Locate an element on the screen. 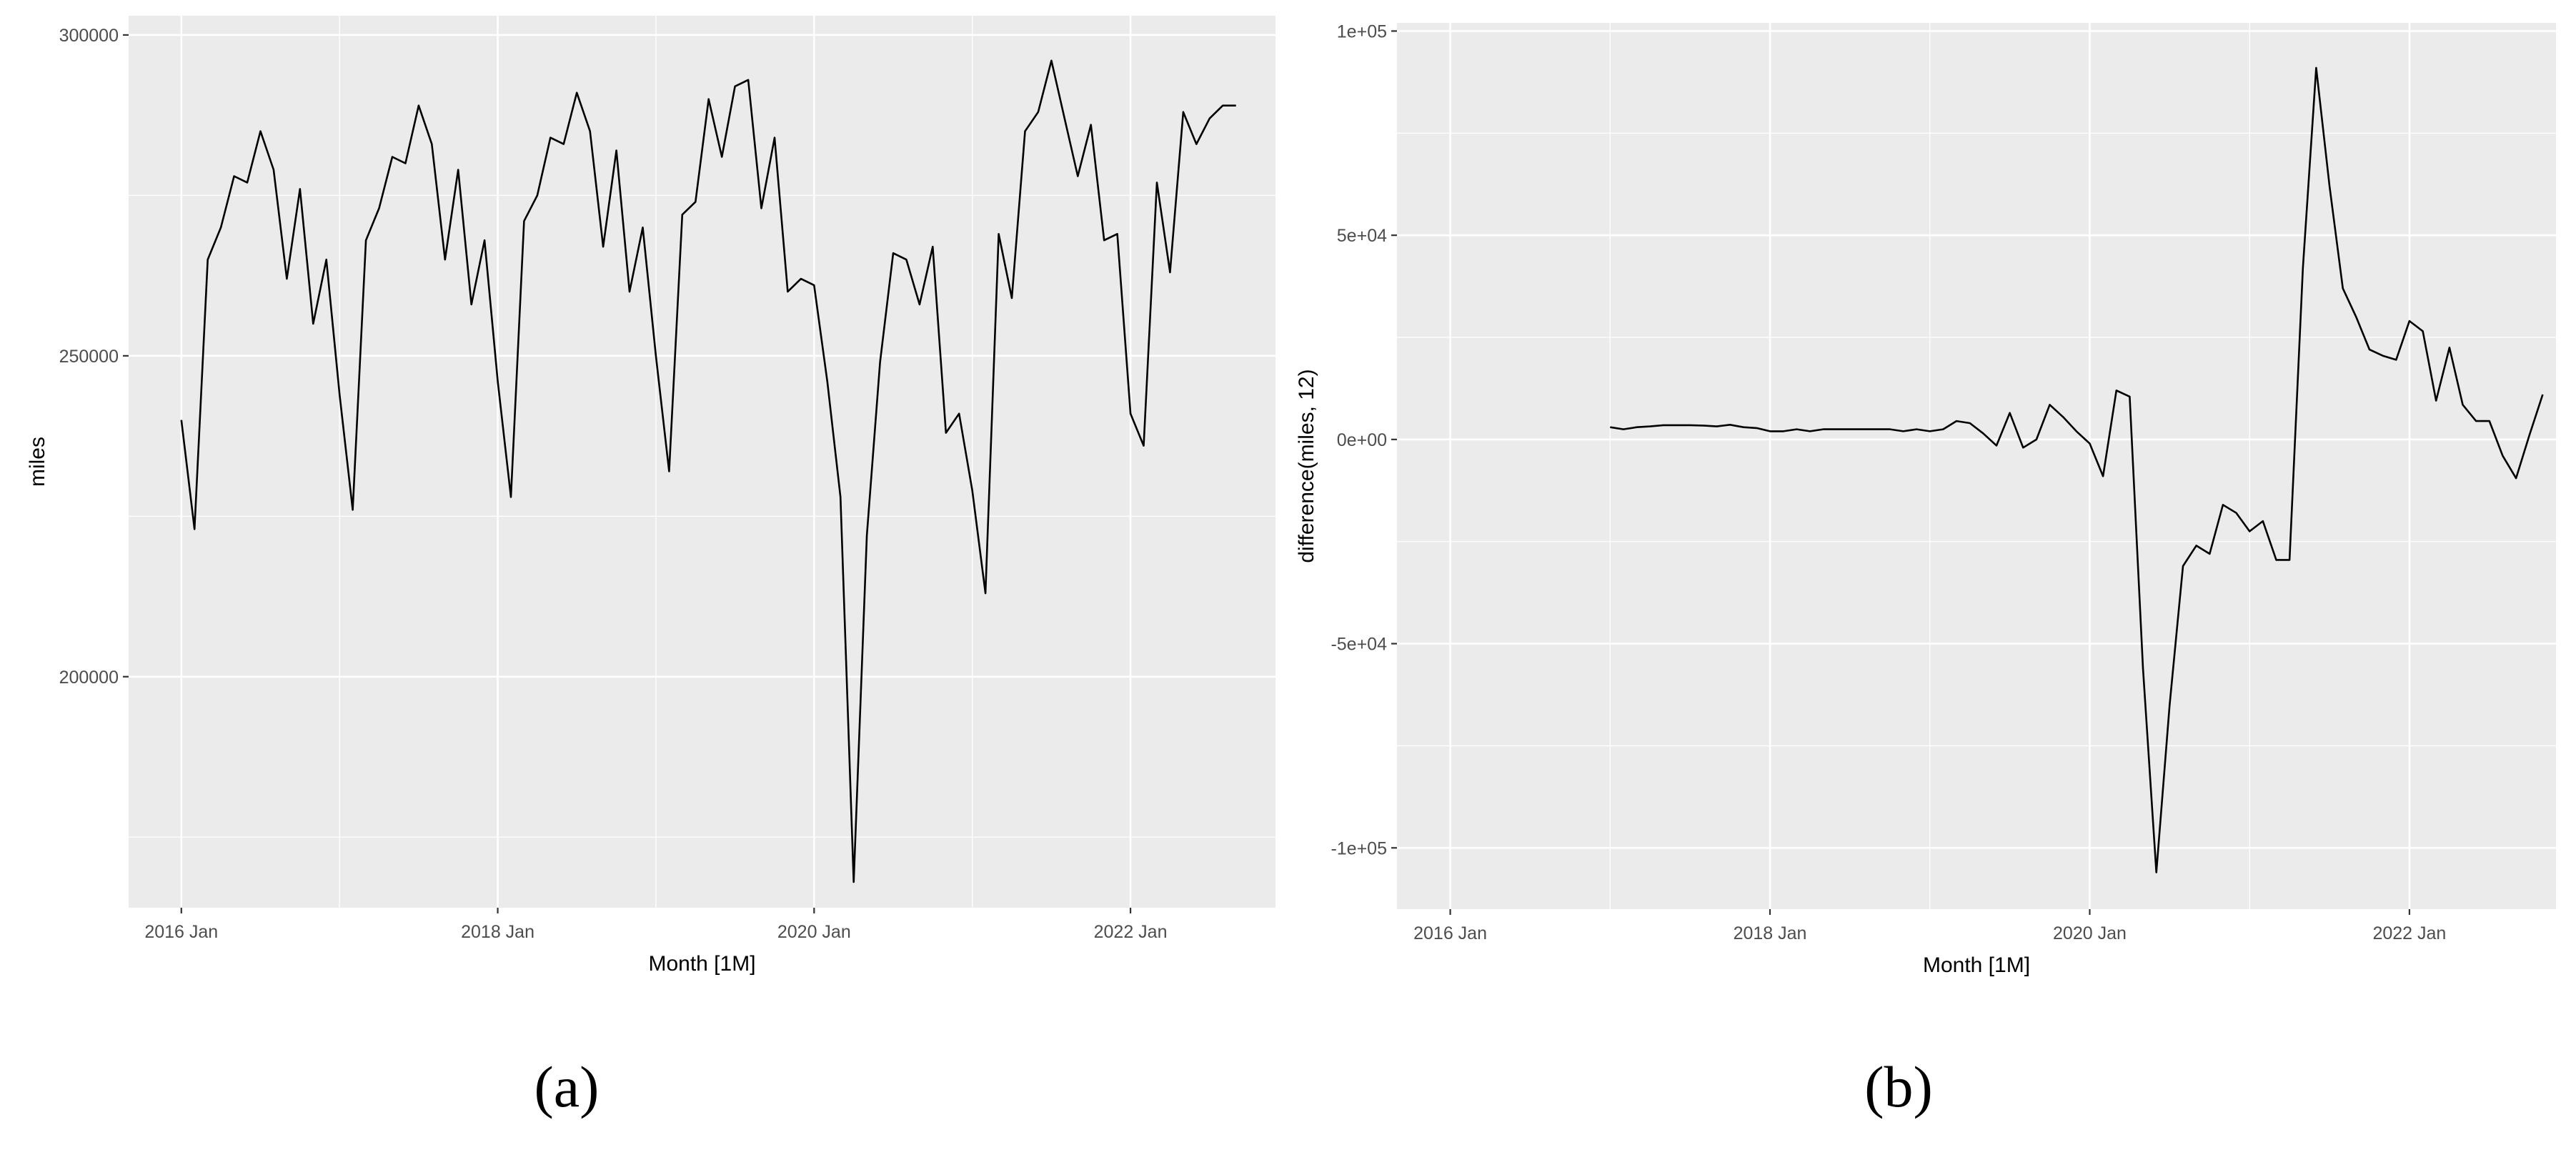  y-tick-label: 5e+04 is located at coordinates (1362, 236).